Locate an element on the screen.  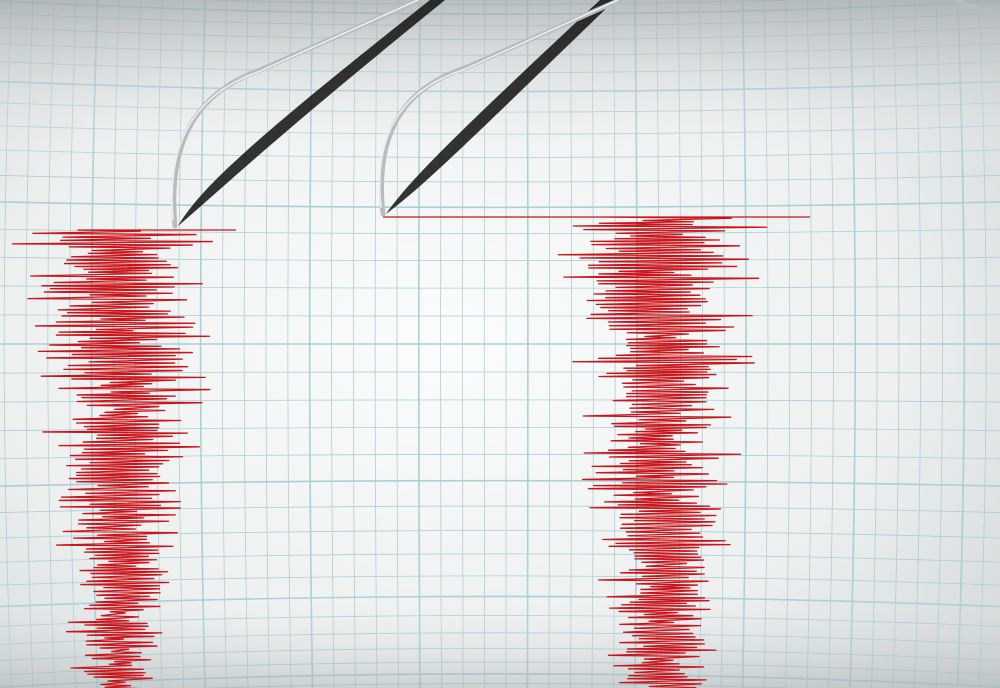
needle-far-right is located at coordinates (977, 10).